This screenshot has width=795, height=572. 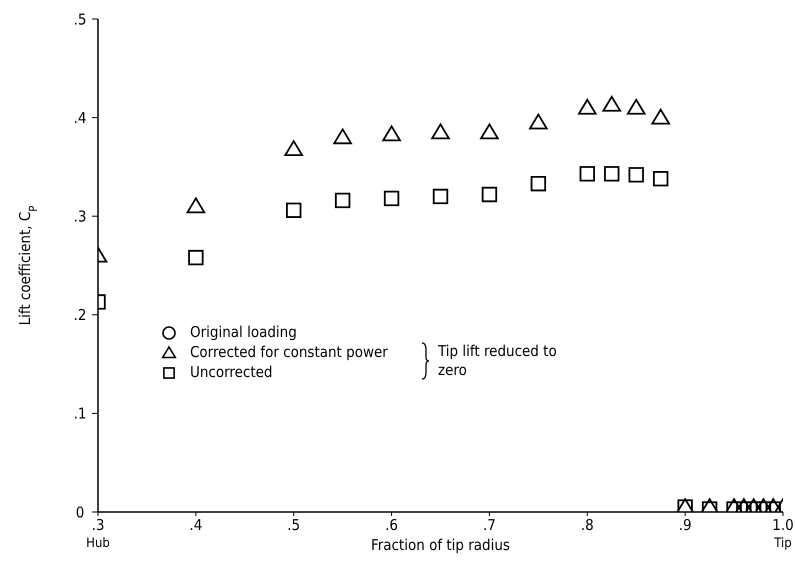 I want to click on x-tick-label: .8, so click(x=587, y=525).